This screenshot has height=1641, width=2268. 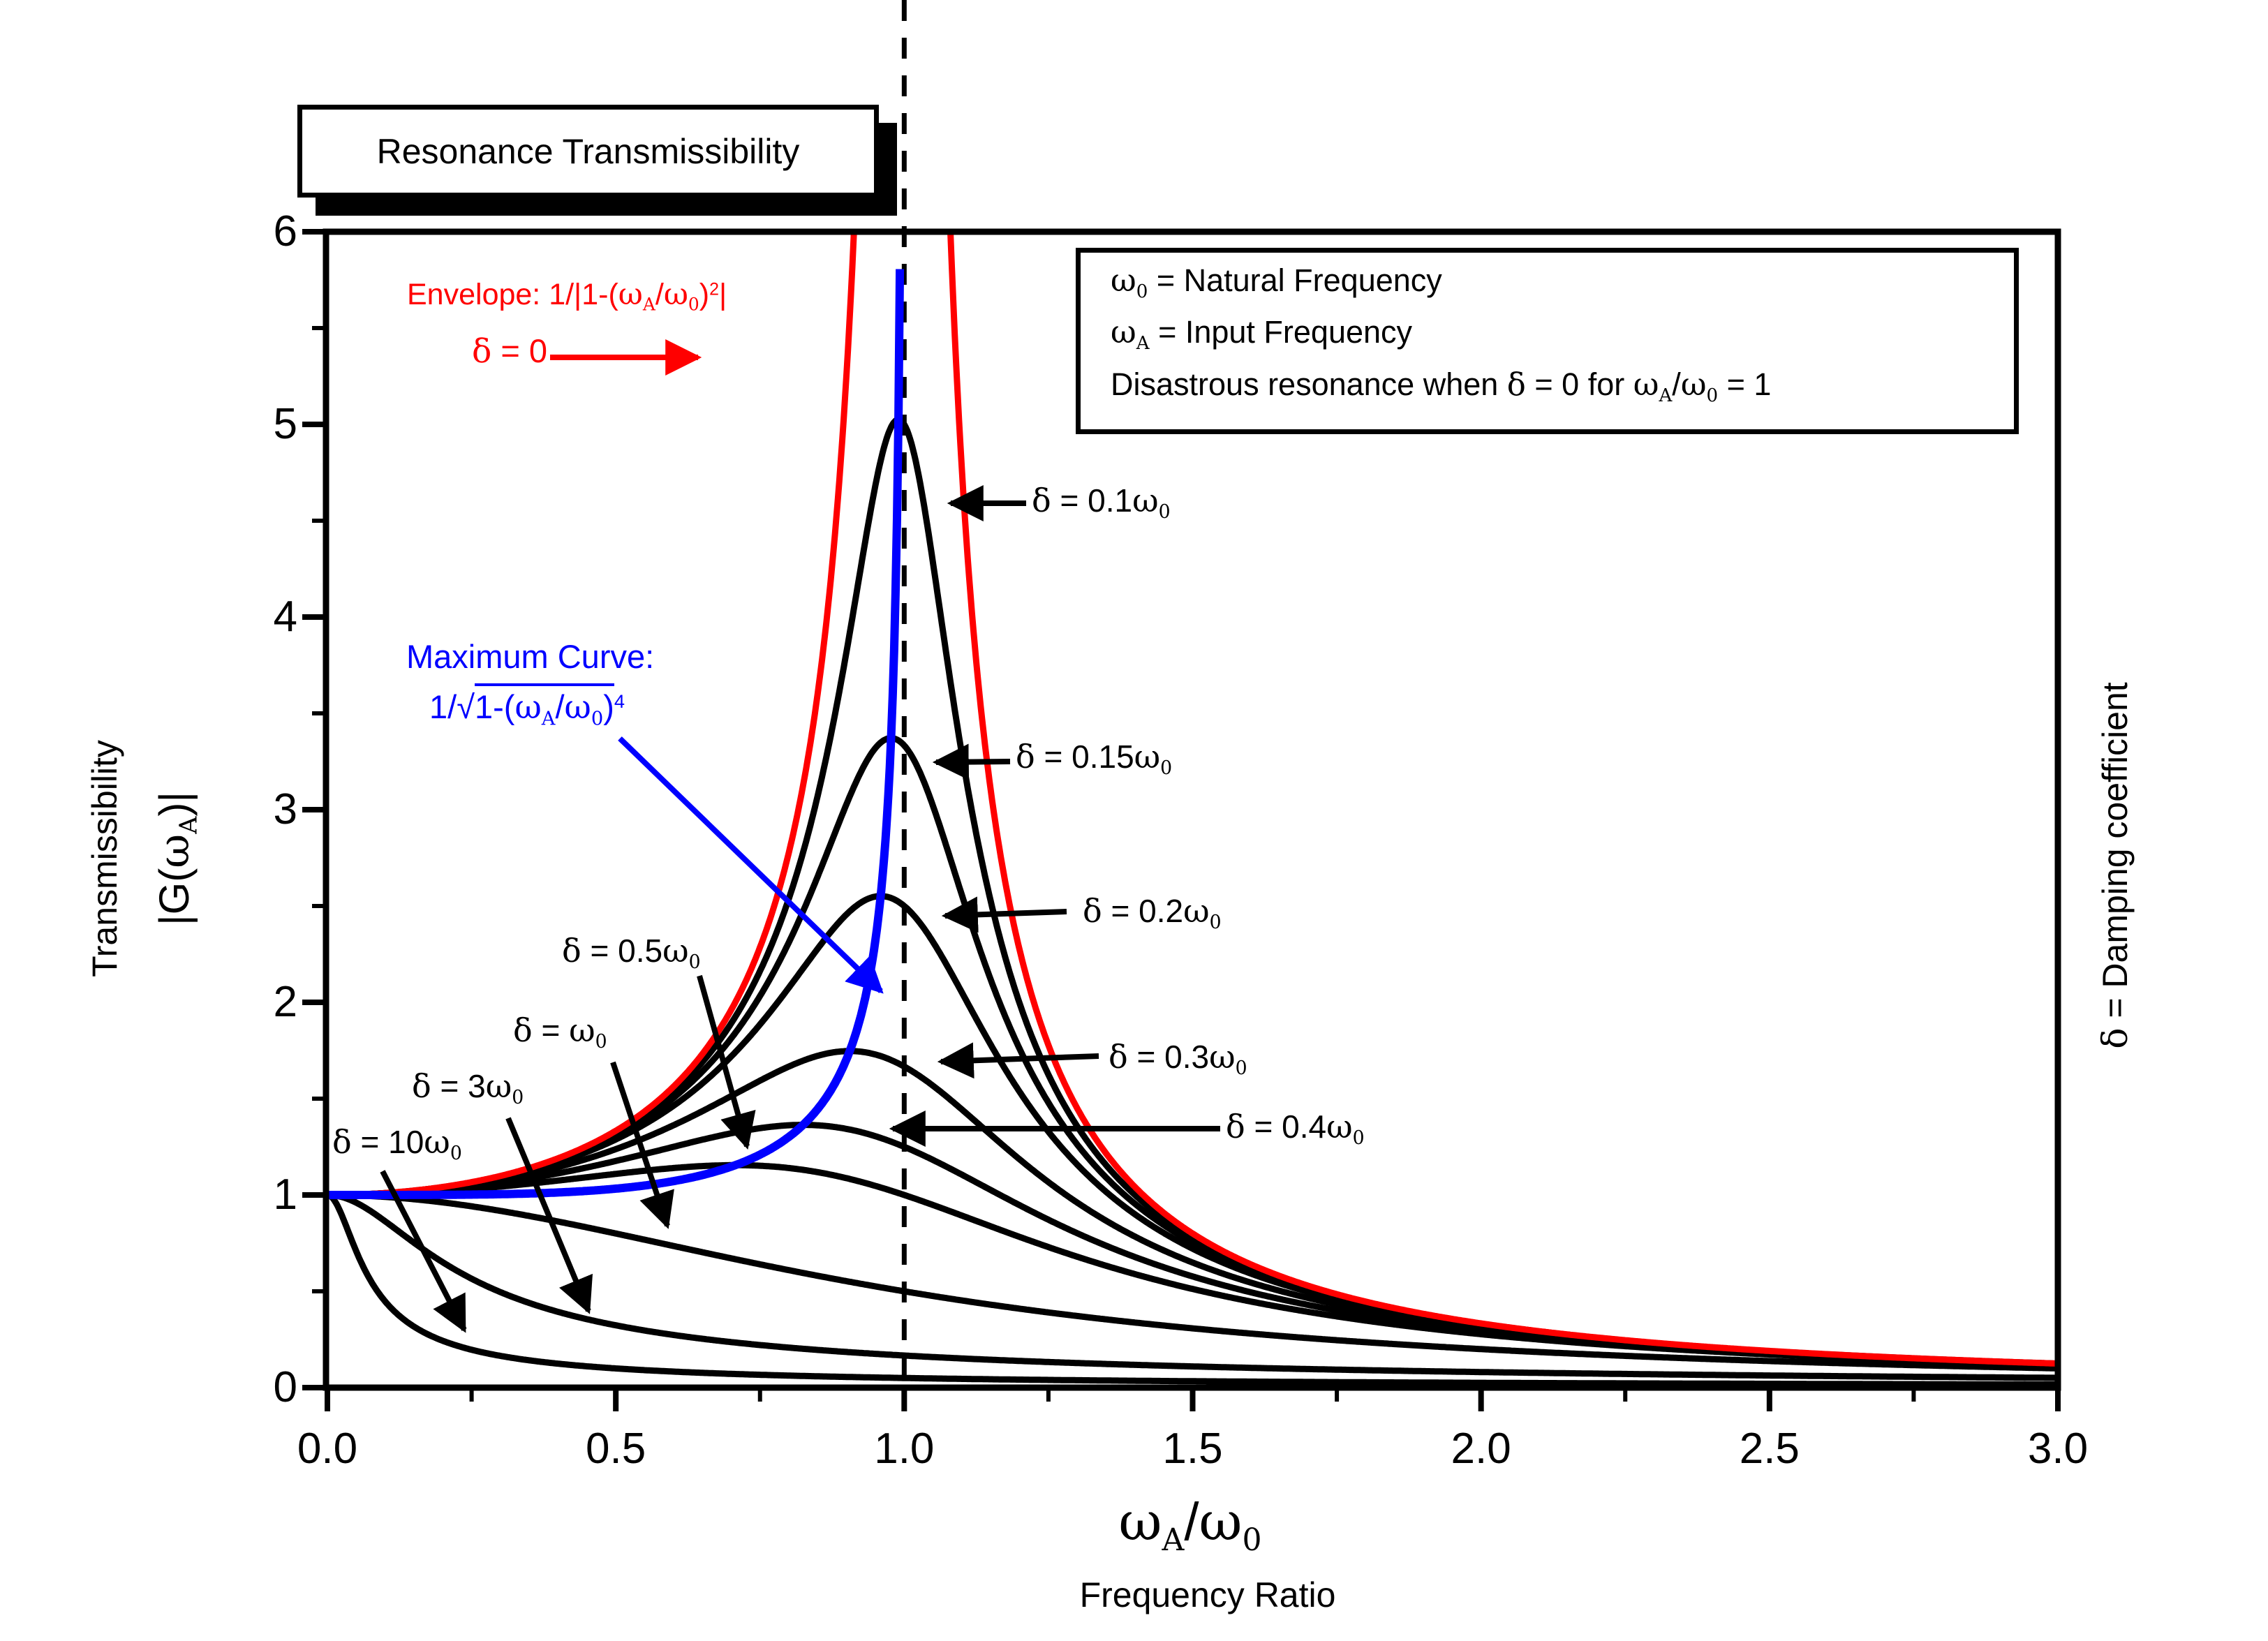 I want to click on curve-maximum, so click(x=617, y=734).